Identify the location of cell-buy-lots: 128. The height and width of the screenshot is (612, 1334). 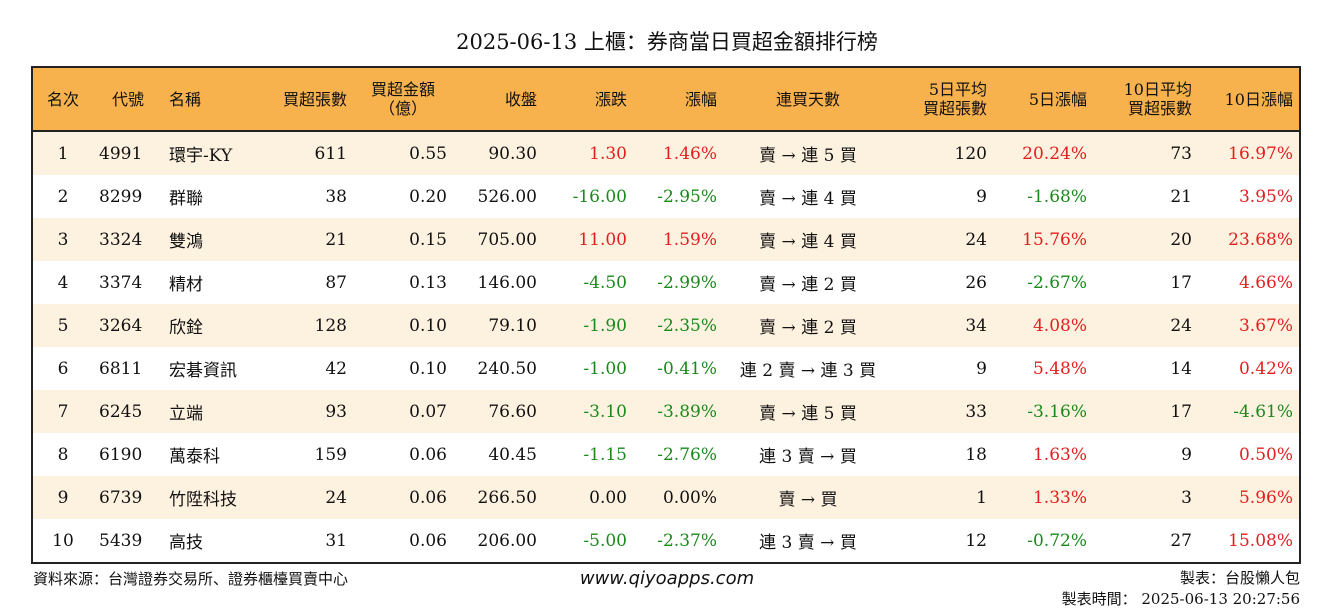
(308, 325).